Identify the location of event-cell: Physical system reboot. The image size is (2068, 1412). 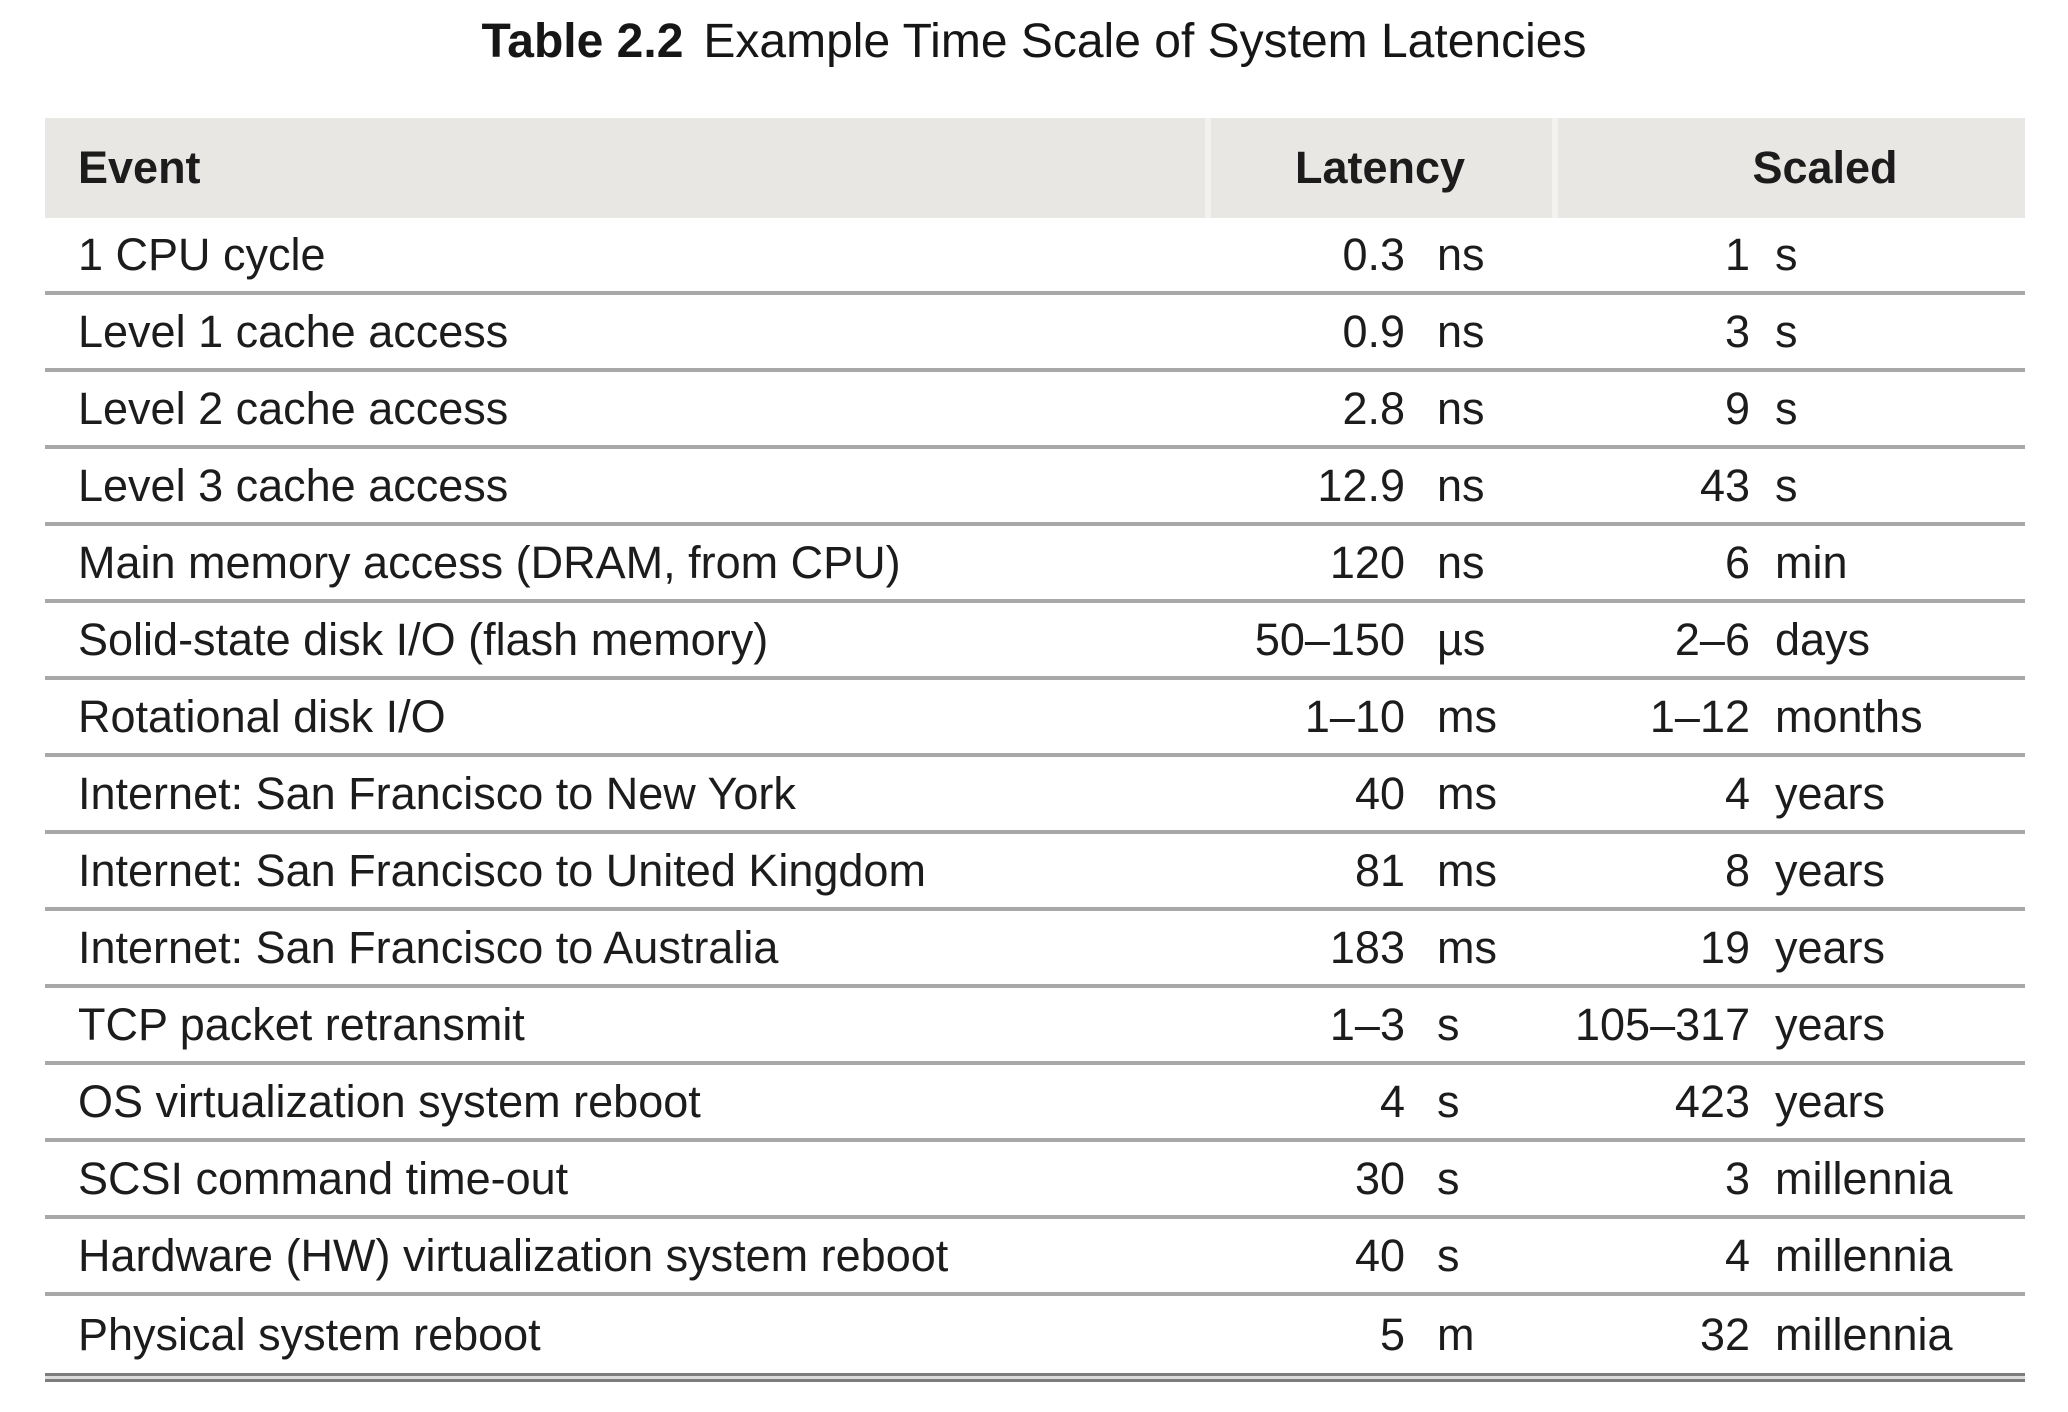
(309, 1334).